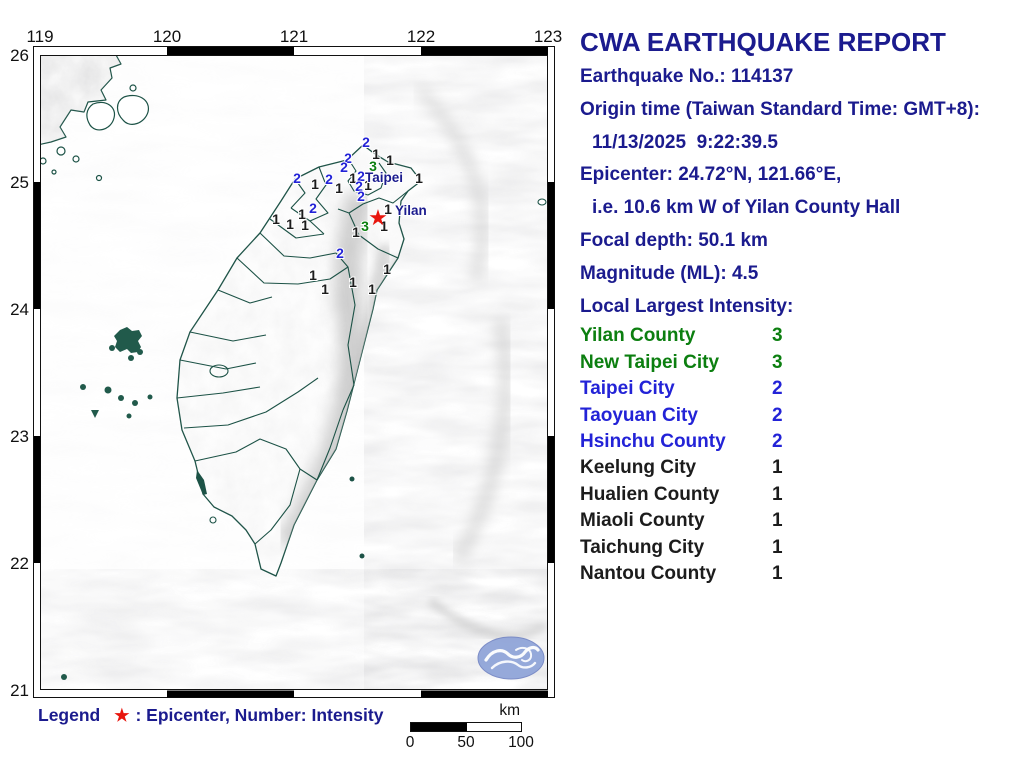 This screenshot has width=1024, height=768. Describe the element at coordinates (800, 574) in the screenshot. I see `intensity-row: Nantou County 1` at that location.